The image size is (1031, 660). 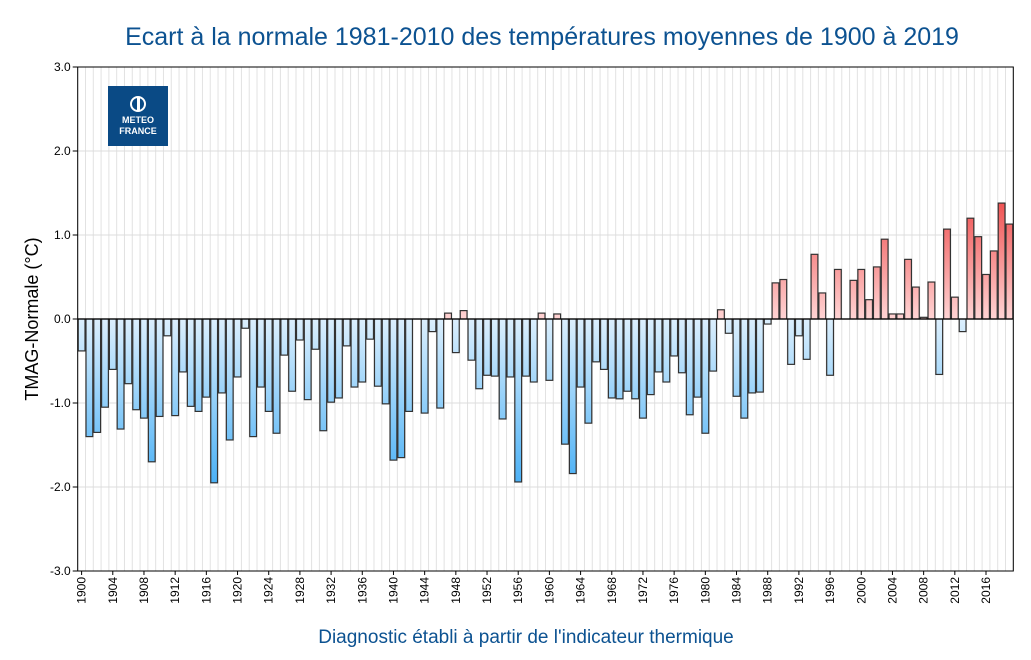 I want to click on bar-1983, so click(x=728, y=326).